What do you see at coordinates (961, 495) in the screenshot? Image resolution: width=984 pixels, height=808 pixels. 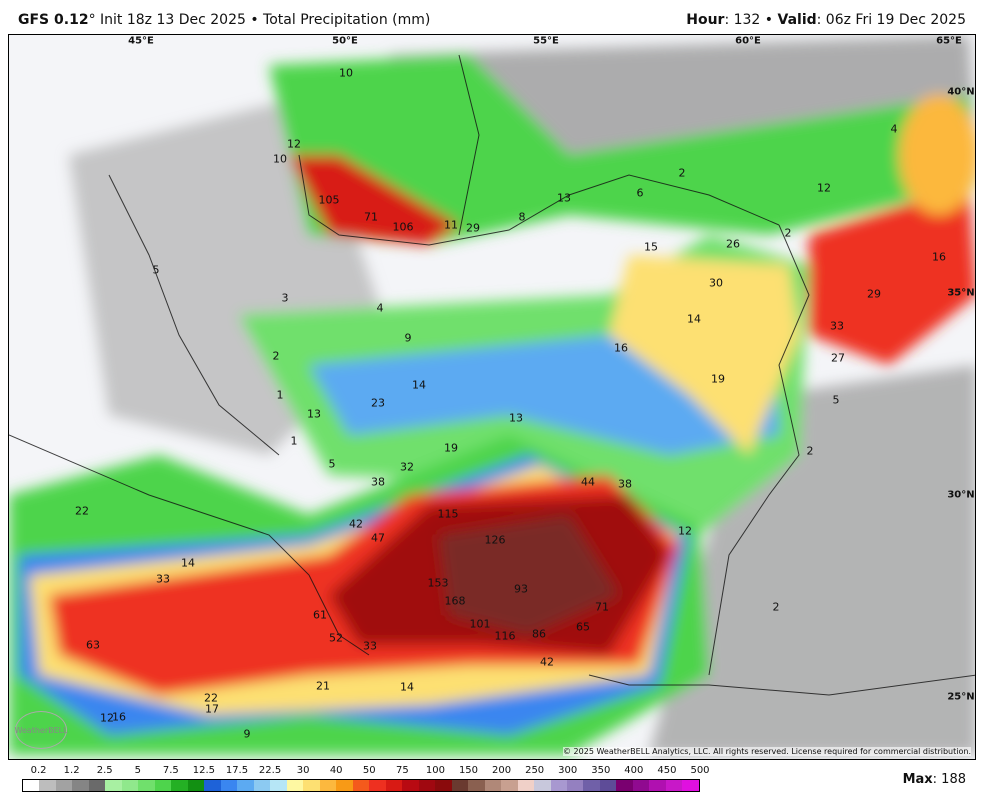 I see `latitude-label: 30°N` at bounding box center [961, 495].